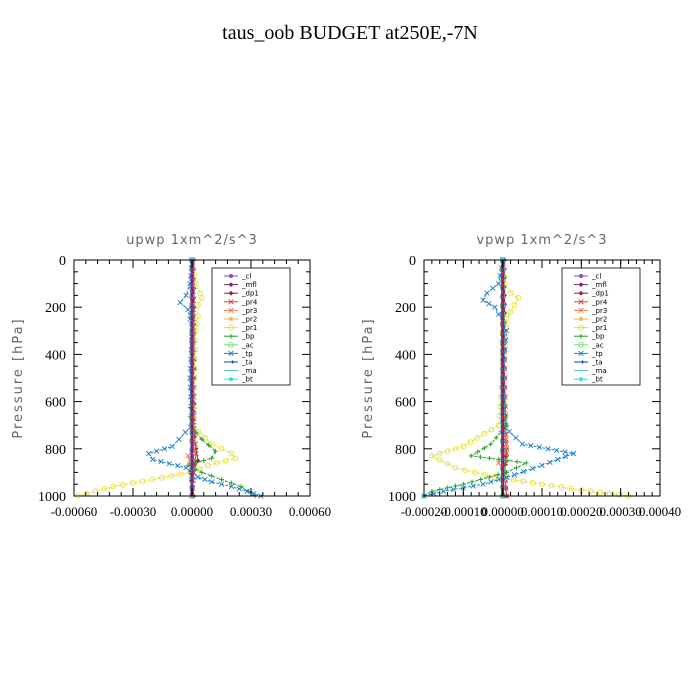  I want to click on y-tick-label: 1000, so click(402, 497).